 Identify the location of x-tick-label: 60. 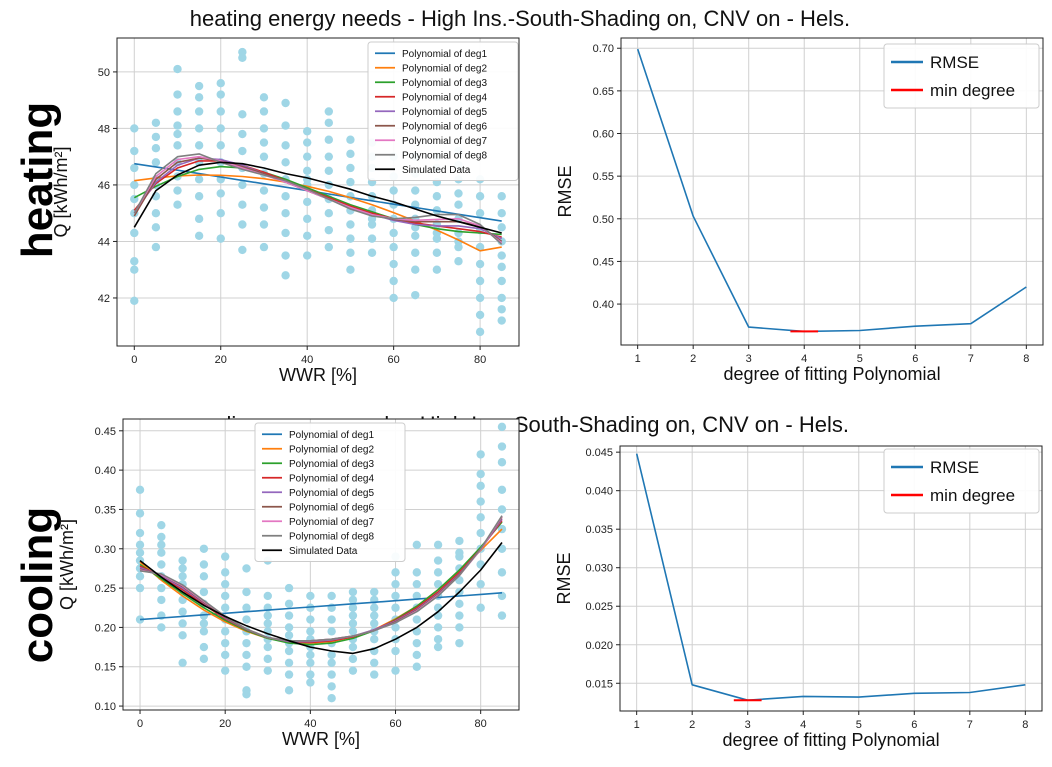
(394, 360).